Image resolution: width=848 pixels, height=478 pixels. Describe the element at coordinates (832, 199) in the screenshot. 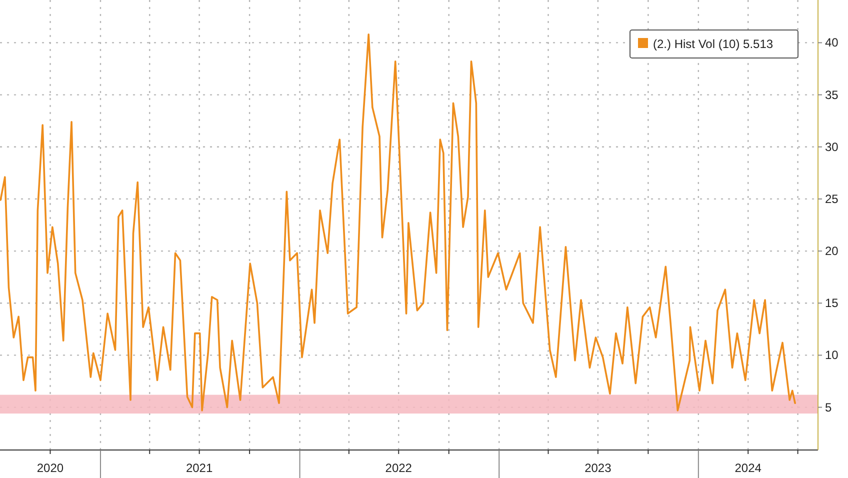

I see `y-tick-label: 25` at that location.